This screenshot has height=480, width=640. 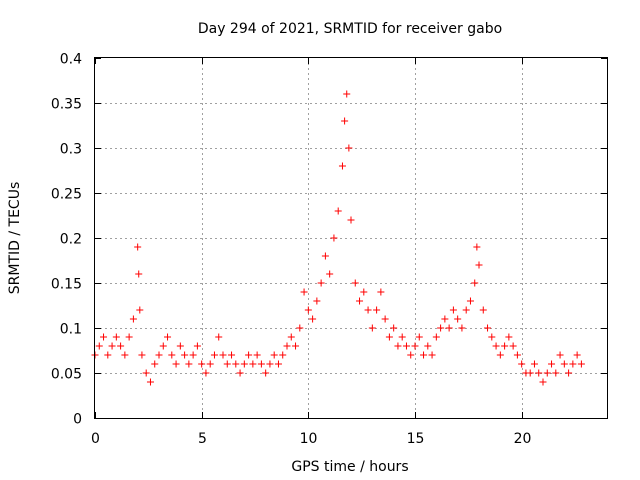 I want to click on y-tick-label: 0, so click(x=77, y=420).